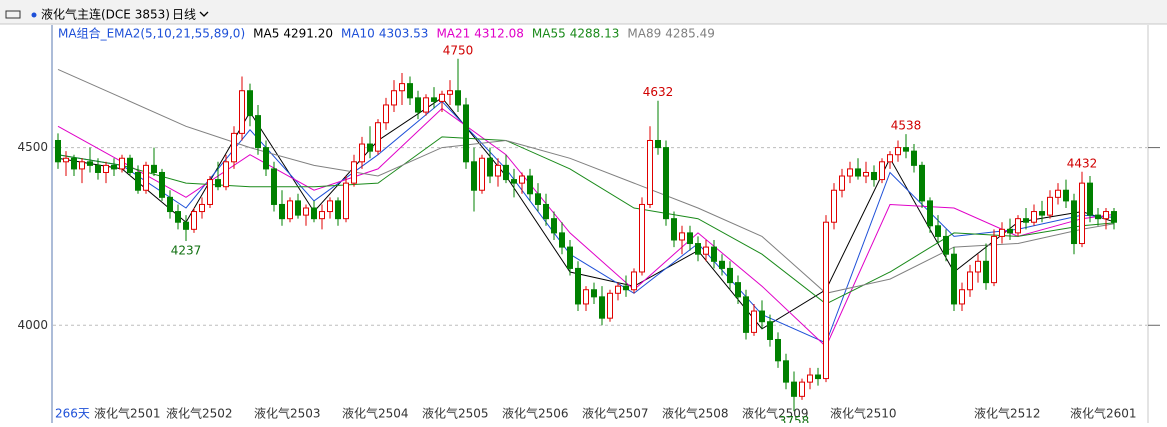 This screenshot has height=427, width=1167. Describe the element at coordinates (455, 413) in the screenshot. I see `x-tick-label: 液化气2505` at that location.